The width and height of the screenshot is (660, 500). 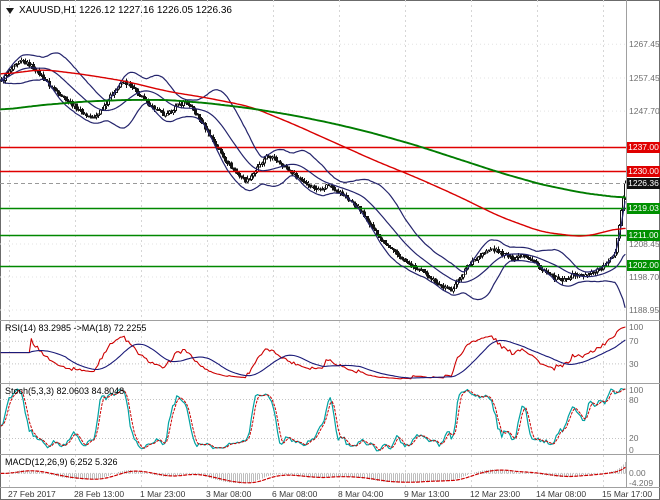 What do you see at coordinates (644, 310) in the screenshot?
I see `price-tick-label: 1188.95` at bounding box center [644, 310].